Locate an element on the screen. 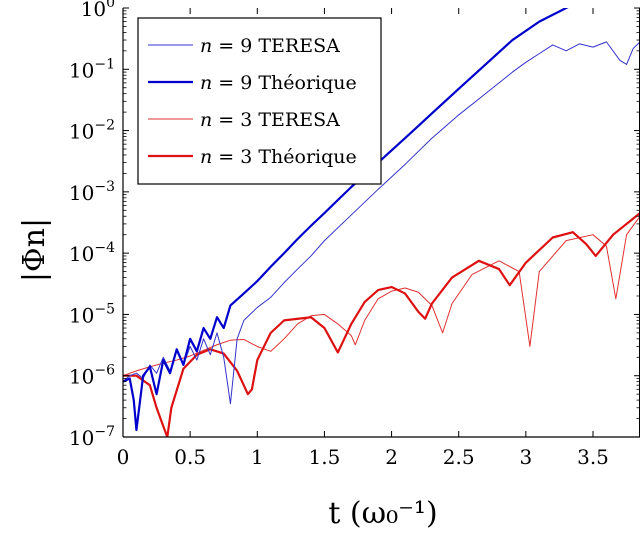 This screenshot has height=537, width=640. x-tick-label: 2.5 is located at coordinates (459, 457).